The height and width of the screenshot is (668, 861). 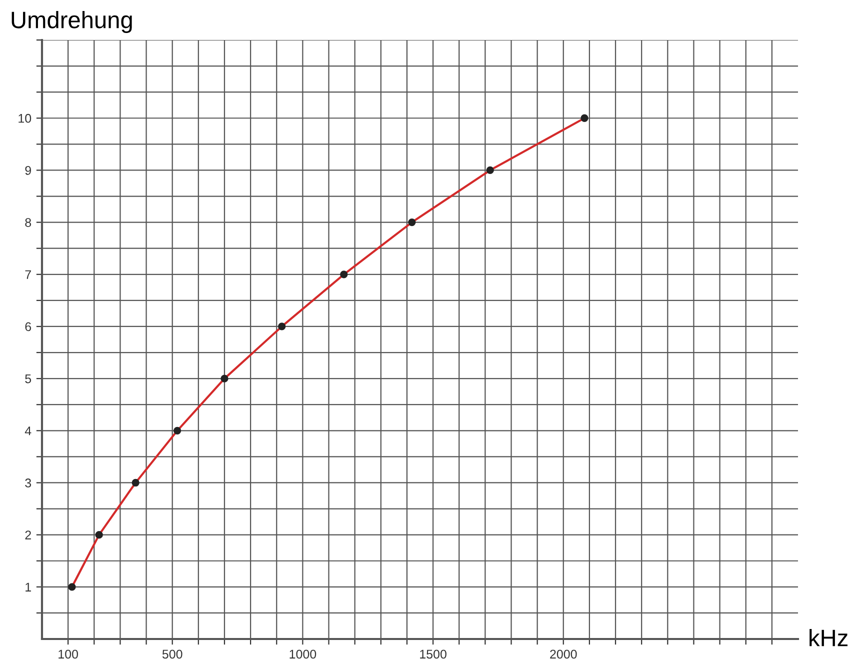 What do you see at coordinates (303, 654) in the screenshot?
I see `x-tick-label: 1000` at bounding box center [303, 654].